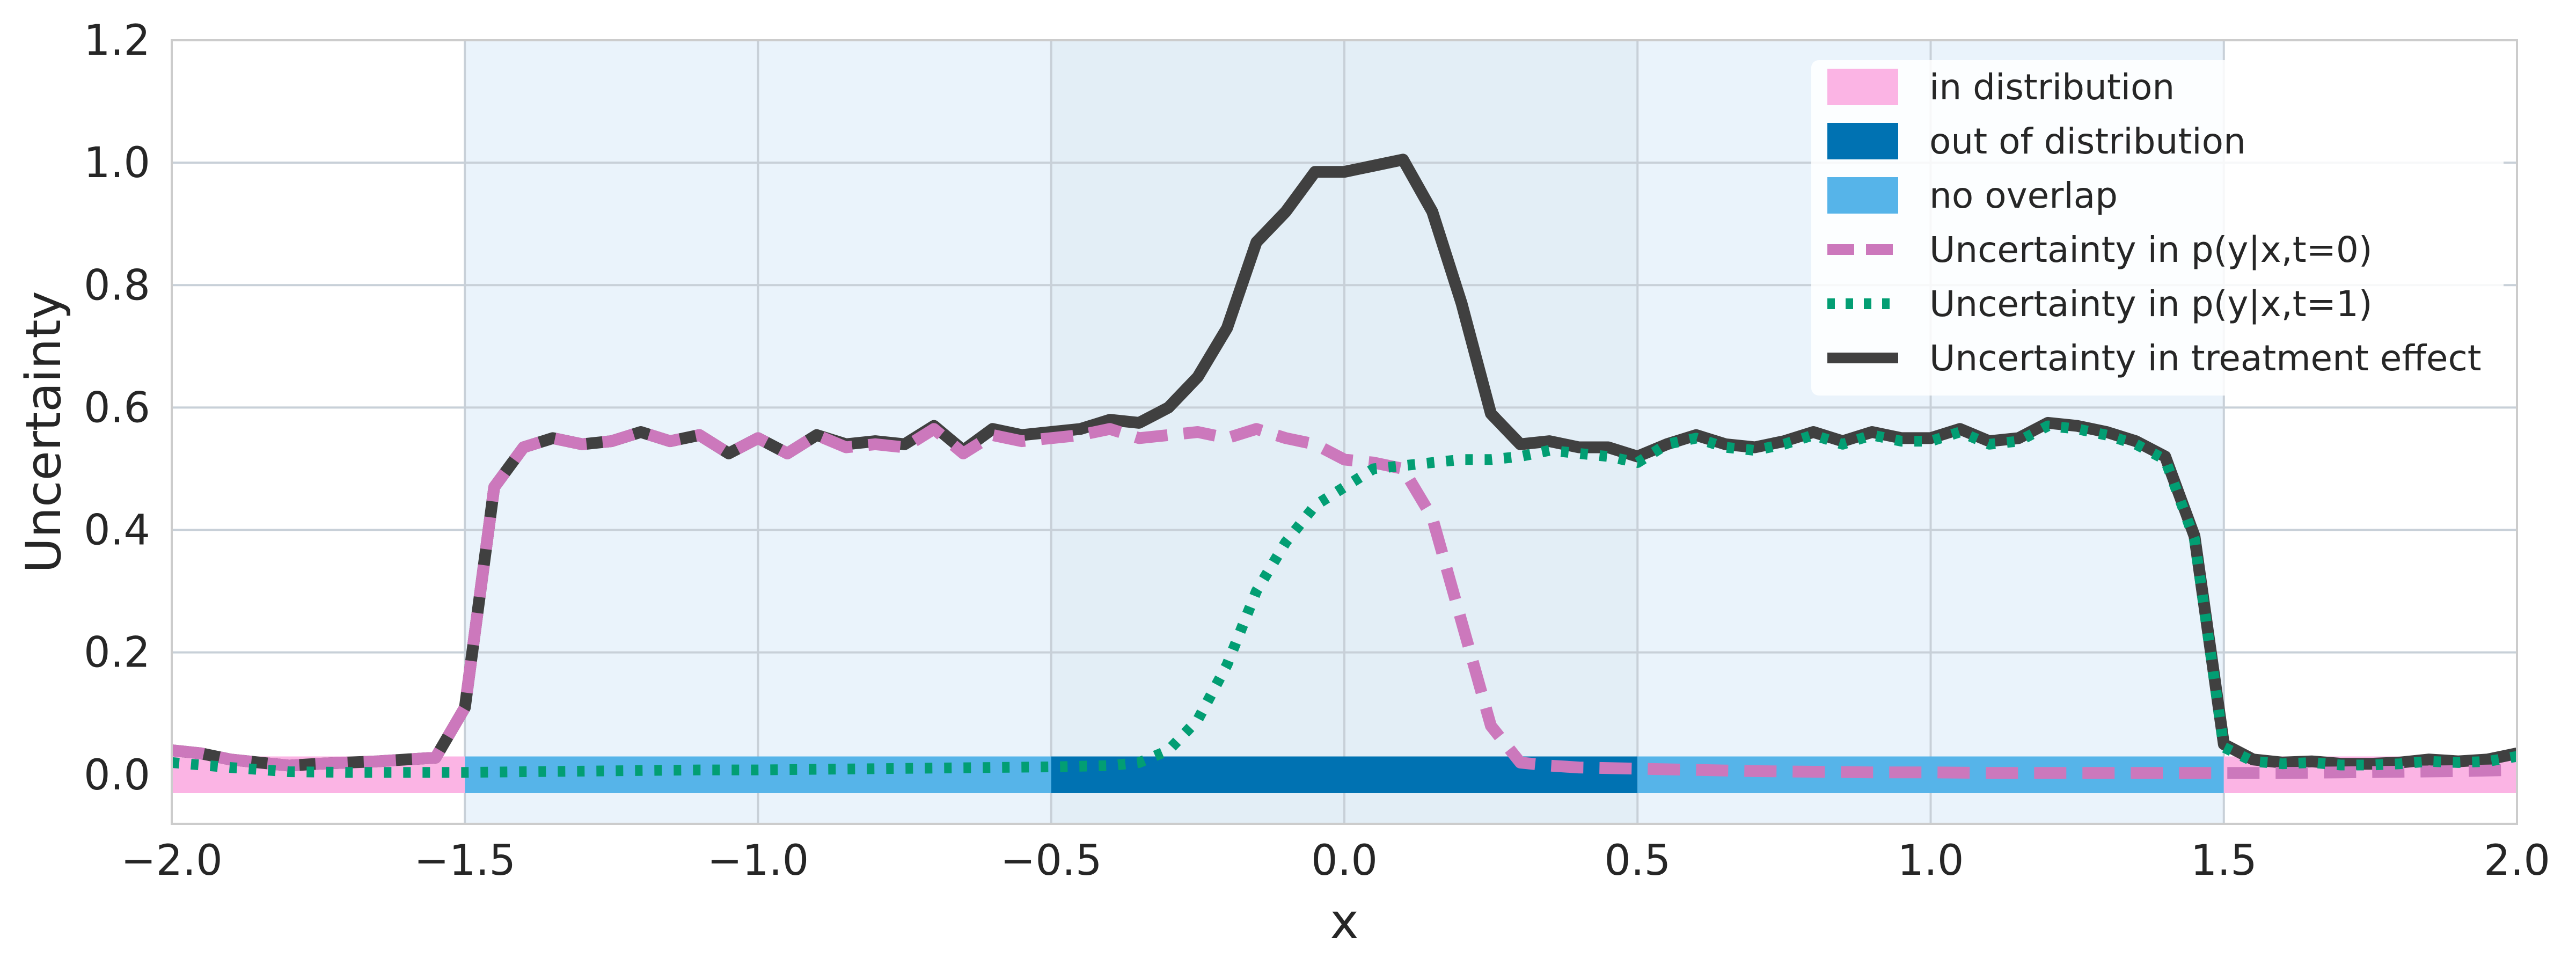 This screenshot has width=2576, height=966. What do you see at coordinates (117, 41) in the screenshot?
I see `y-tick-label: 1.2` at bounding box center [117, 41].